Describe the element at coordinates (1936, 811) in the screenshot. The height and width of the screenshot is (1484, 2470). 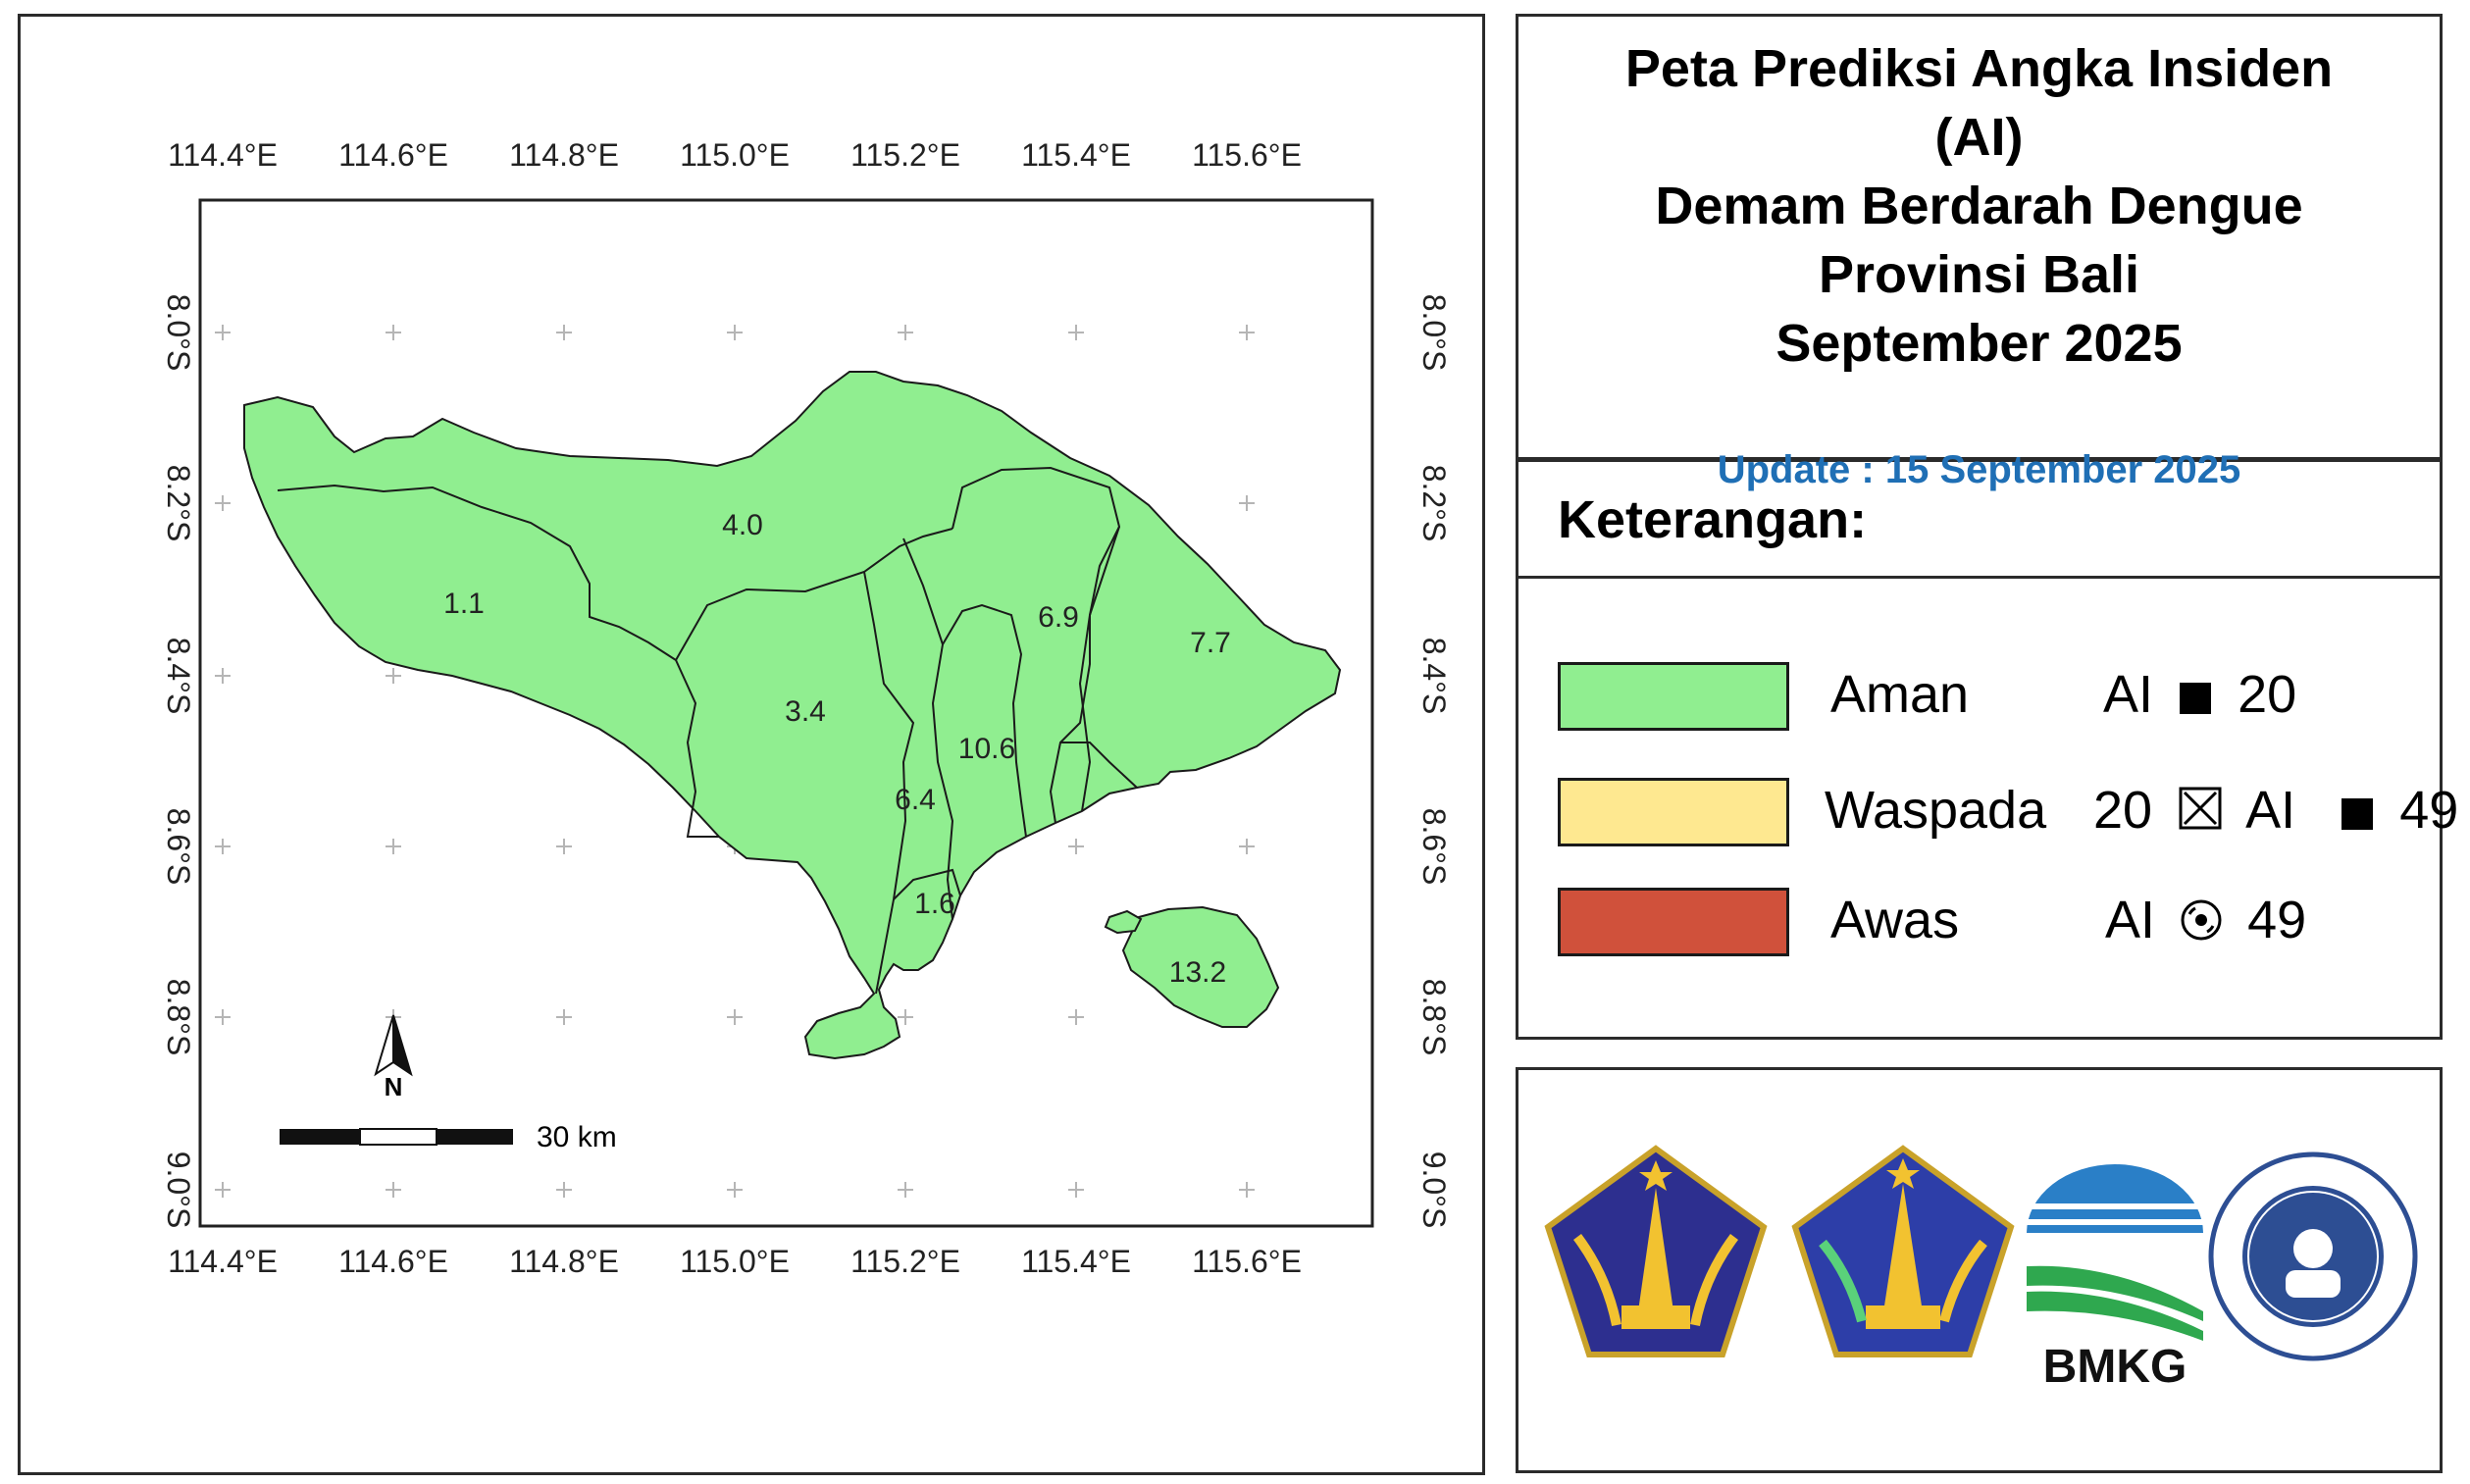
I see `legend-label-waspada: Waspada` at that location.